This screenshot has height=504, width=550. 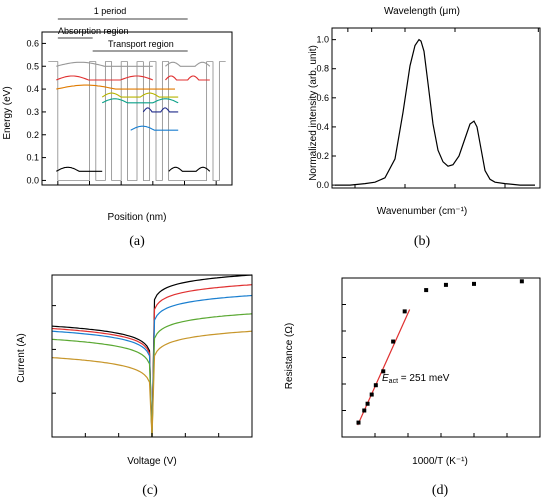 I want to click on panel-b-xlabel: Wavenumber (cm⁻¹), so click(x=422, y=211).